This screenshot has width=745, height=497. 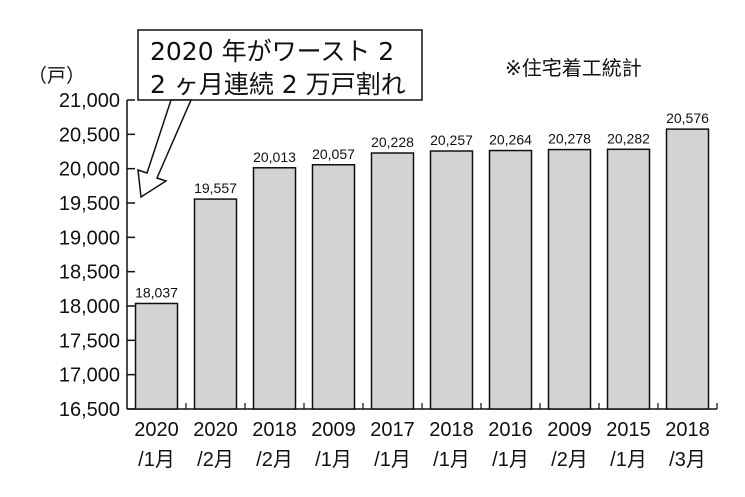 I want to click on y-tick-label: 17,500, so click(x=89, y=341).